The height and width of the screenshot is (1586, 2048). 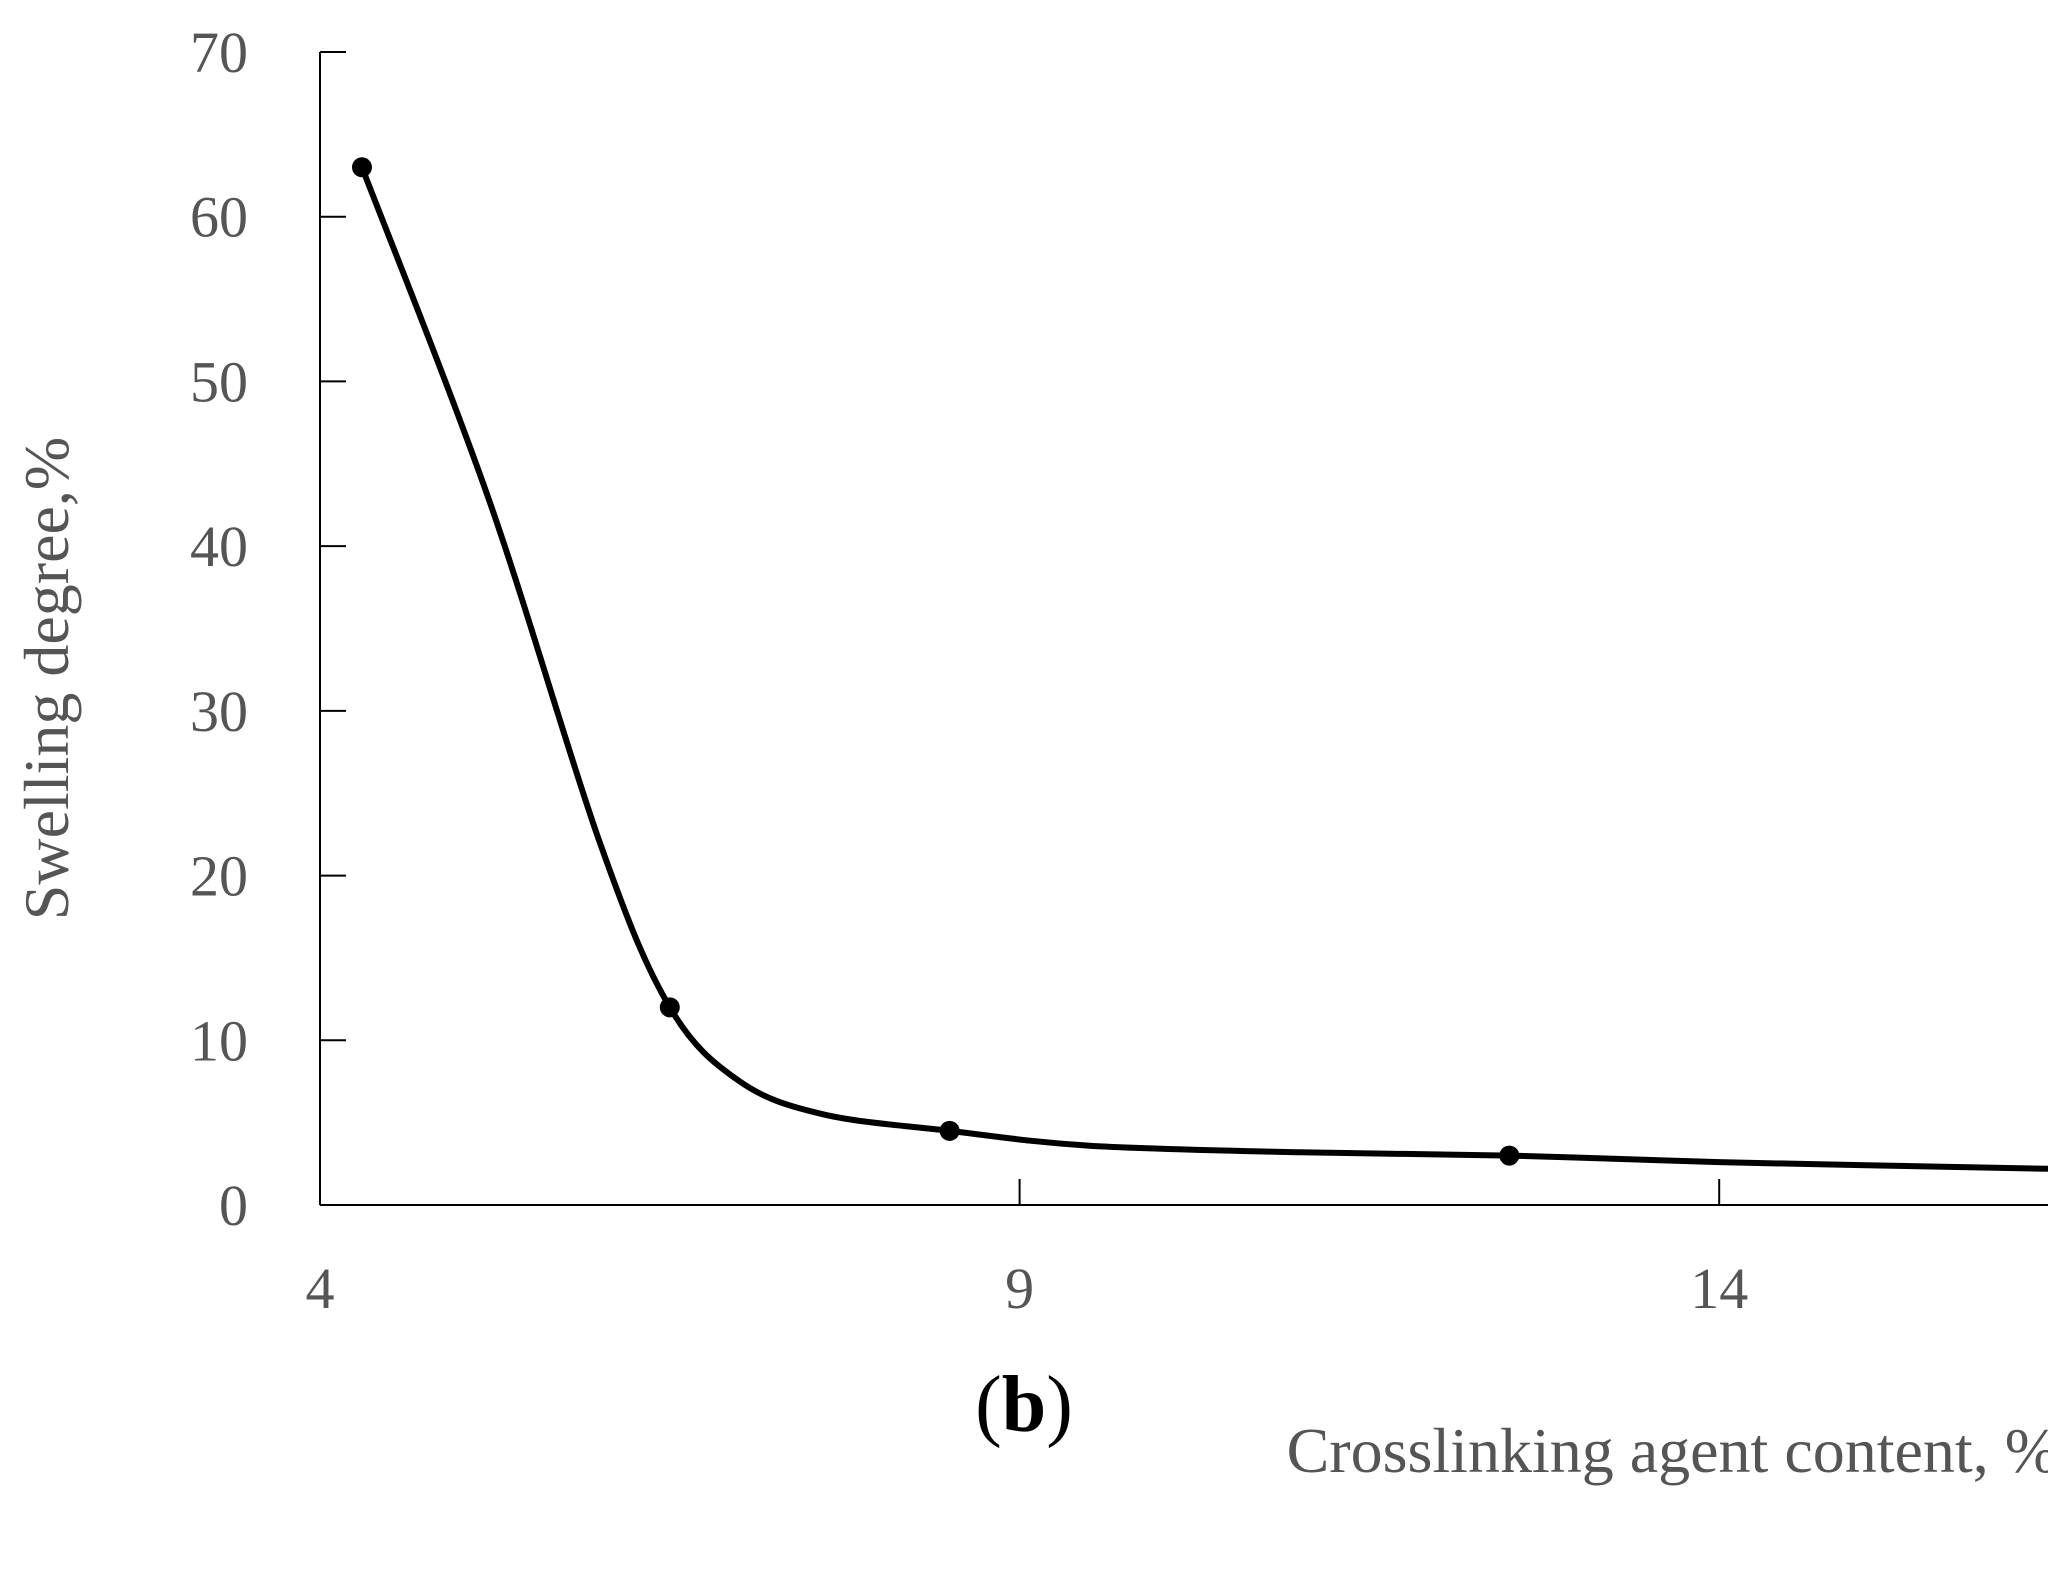 I want to click on y-tick-label: 10, so click(x=219, y=1040).